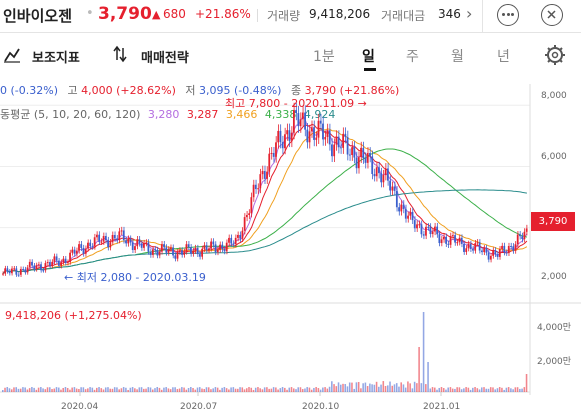  I want to click on more-options-icon, so click(508, 15).